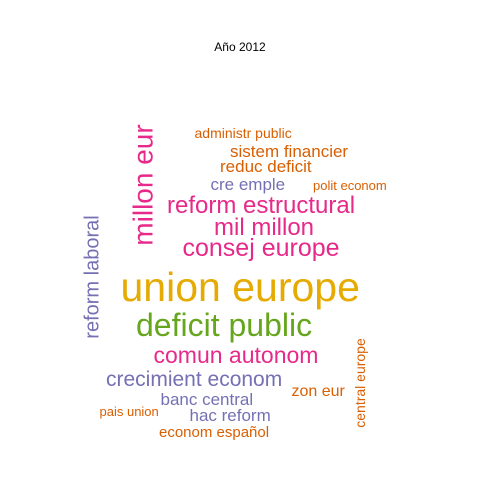 This screenshot has width=480, height=480. Describe the element at coordinates (207, 399) in the screenshot. I see `word-banc-central: banc central` at that location.